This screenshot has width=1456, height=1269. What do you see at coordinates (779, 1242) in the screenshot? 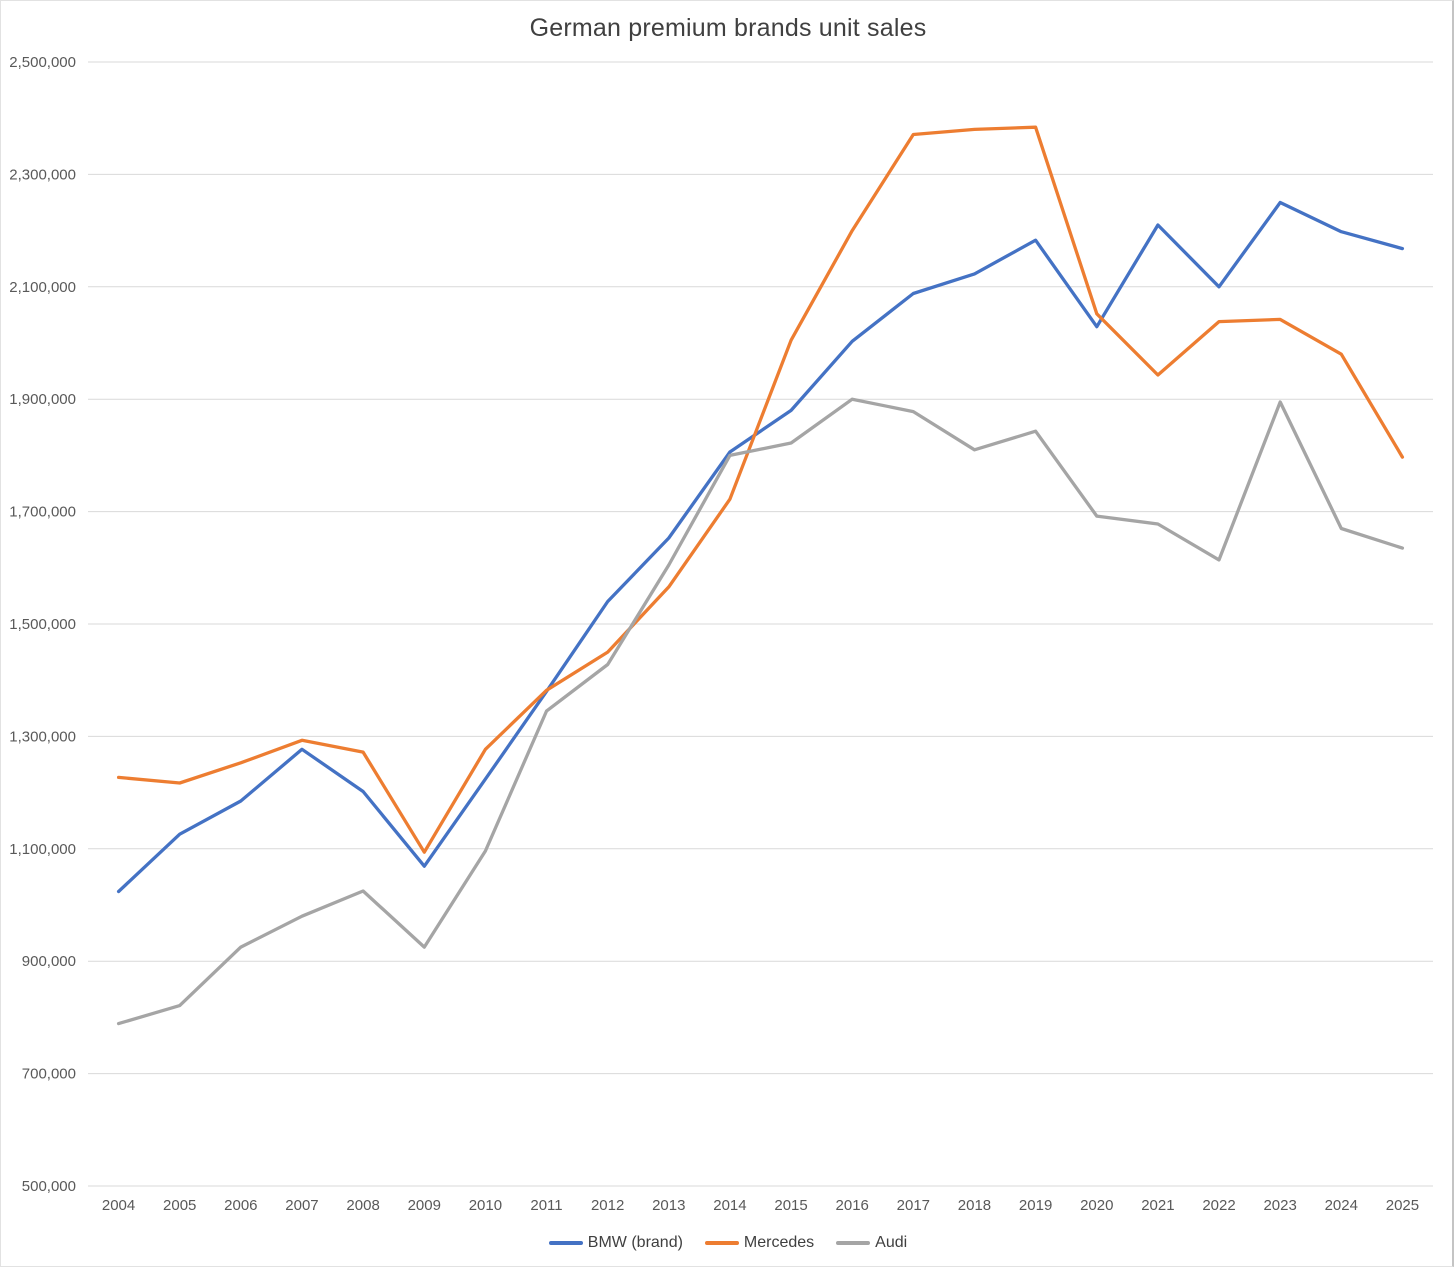
I see `legend-label-mercedes: Mercedes` at bounding box center [779, 1242].